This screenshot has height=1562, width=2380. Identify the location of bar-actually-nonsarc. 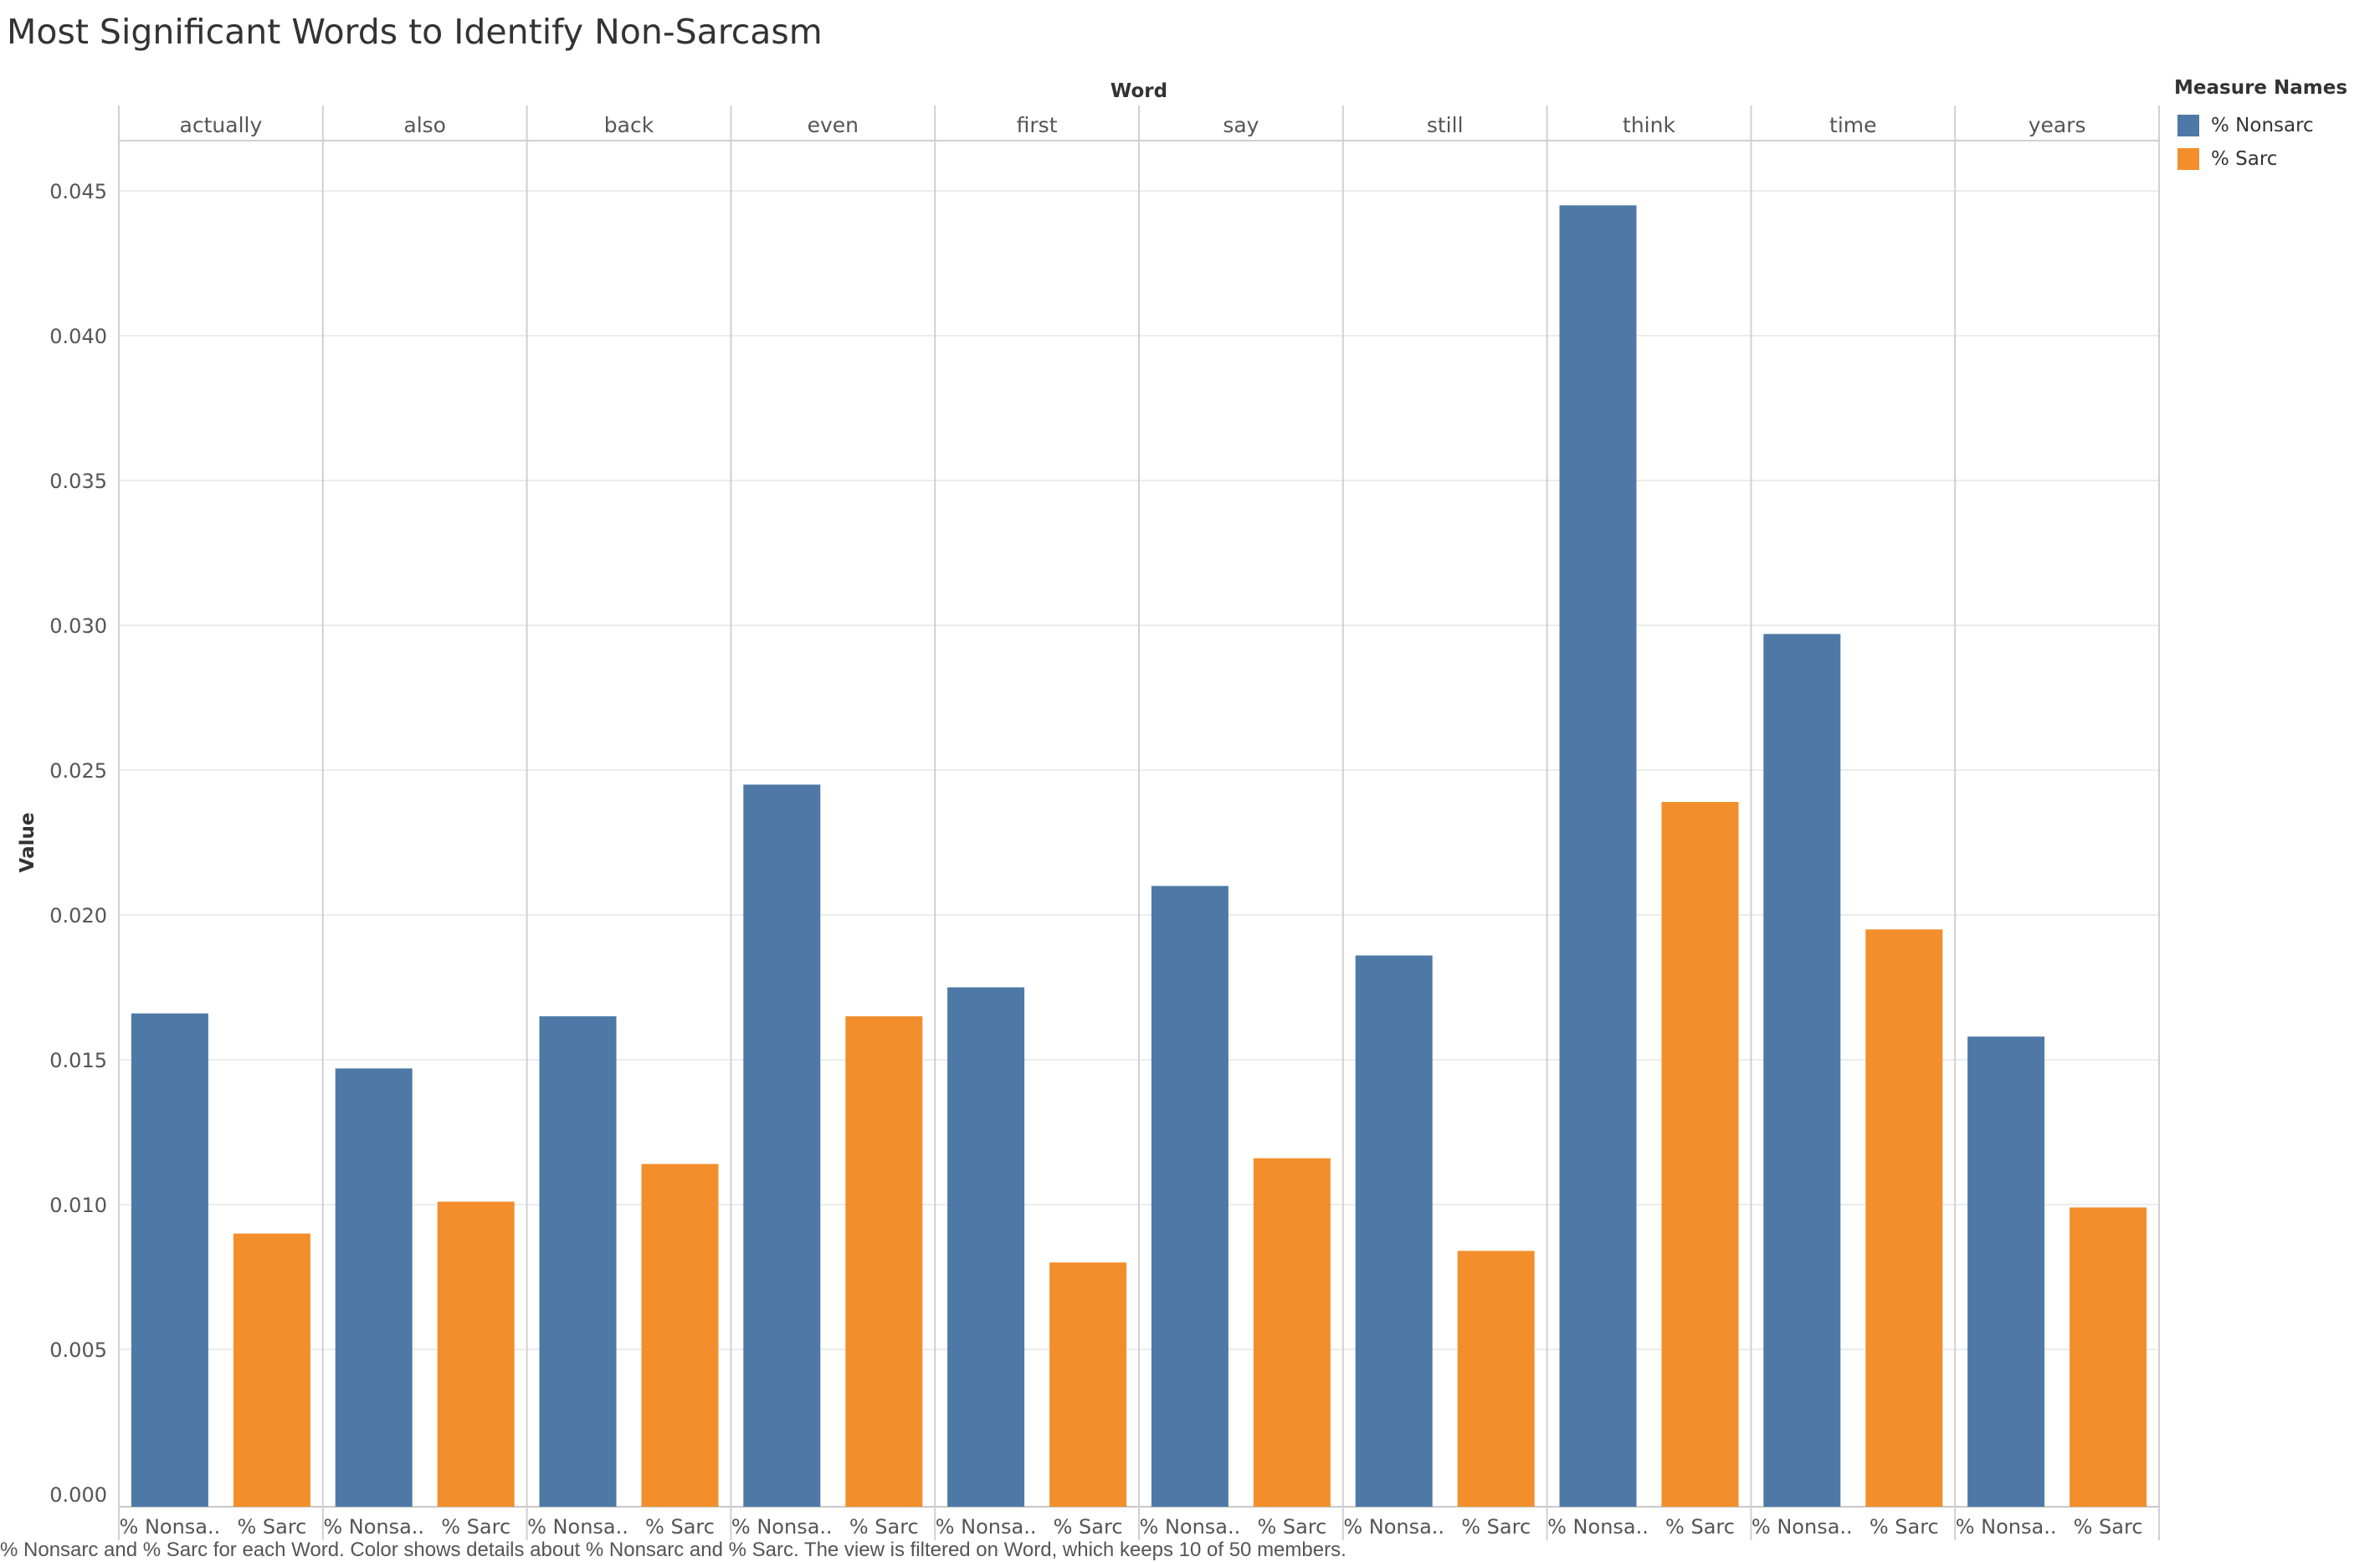
(169, 1260).